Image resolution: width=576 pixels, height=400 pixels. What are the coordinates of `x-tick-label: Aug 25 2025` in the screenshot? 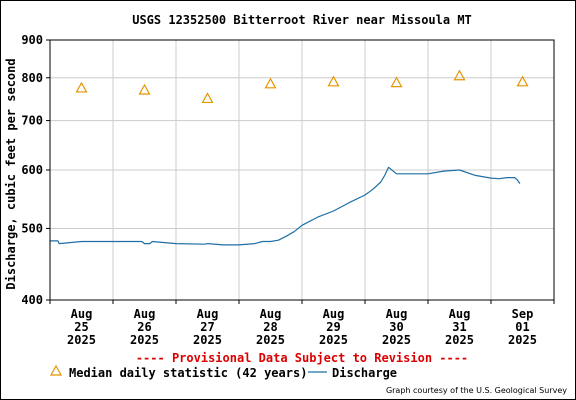 It's located at (81, 327).